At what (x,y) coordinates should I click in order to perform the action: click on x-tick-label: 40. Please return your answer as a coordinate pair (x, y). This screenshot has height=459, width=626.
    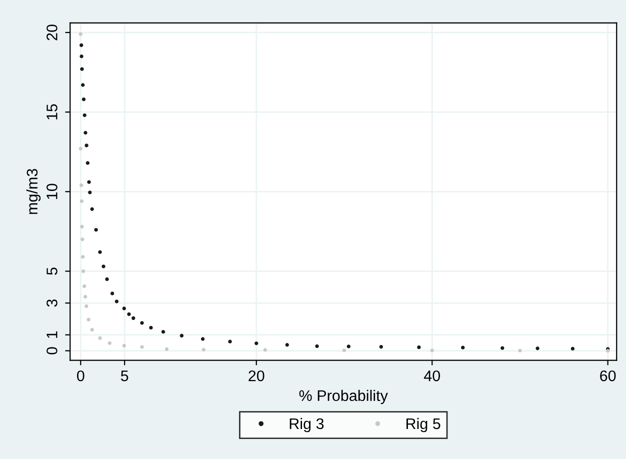
    Looking at the image, I should click on (432, 376).